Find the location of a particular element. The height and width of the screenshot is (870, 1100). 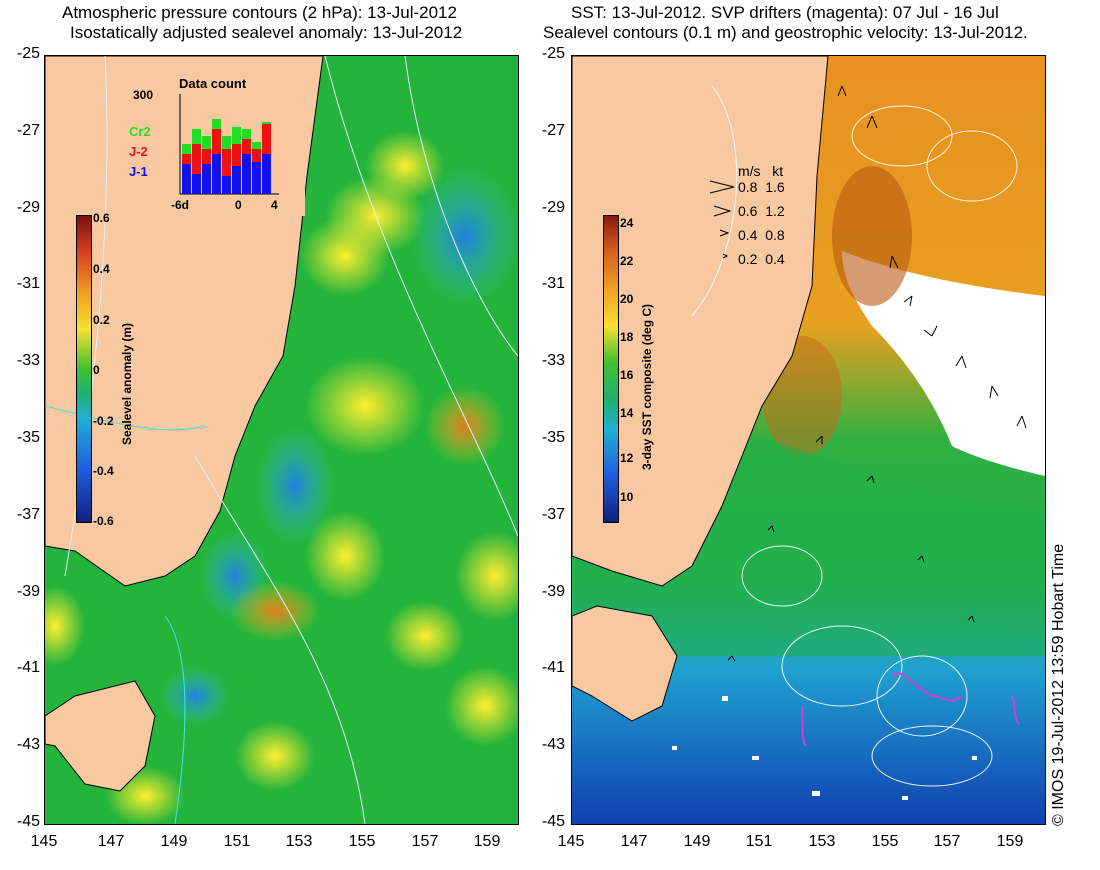

legend-j1: J-1 is located at coordinates (138, 171).